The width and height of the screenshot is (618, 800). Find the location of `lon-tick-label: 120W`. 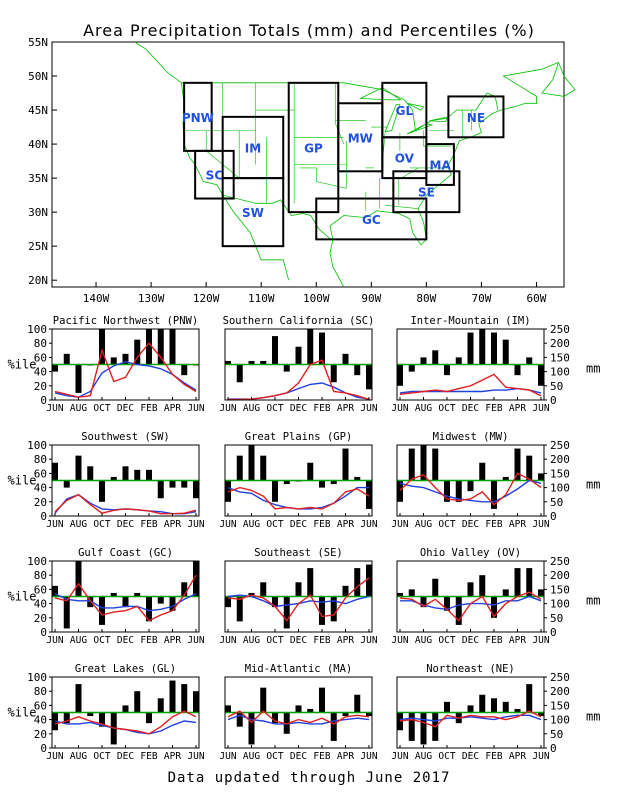

lon-tick-label: 120W is located at coordinates (206, 298).